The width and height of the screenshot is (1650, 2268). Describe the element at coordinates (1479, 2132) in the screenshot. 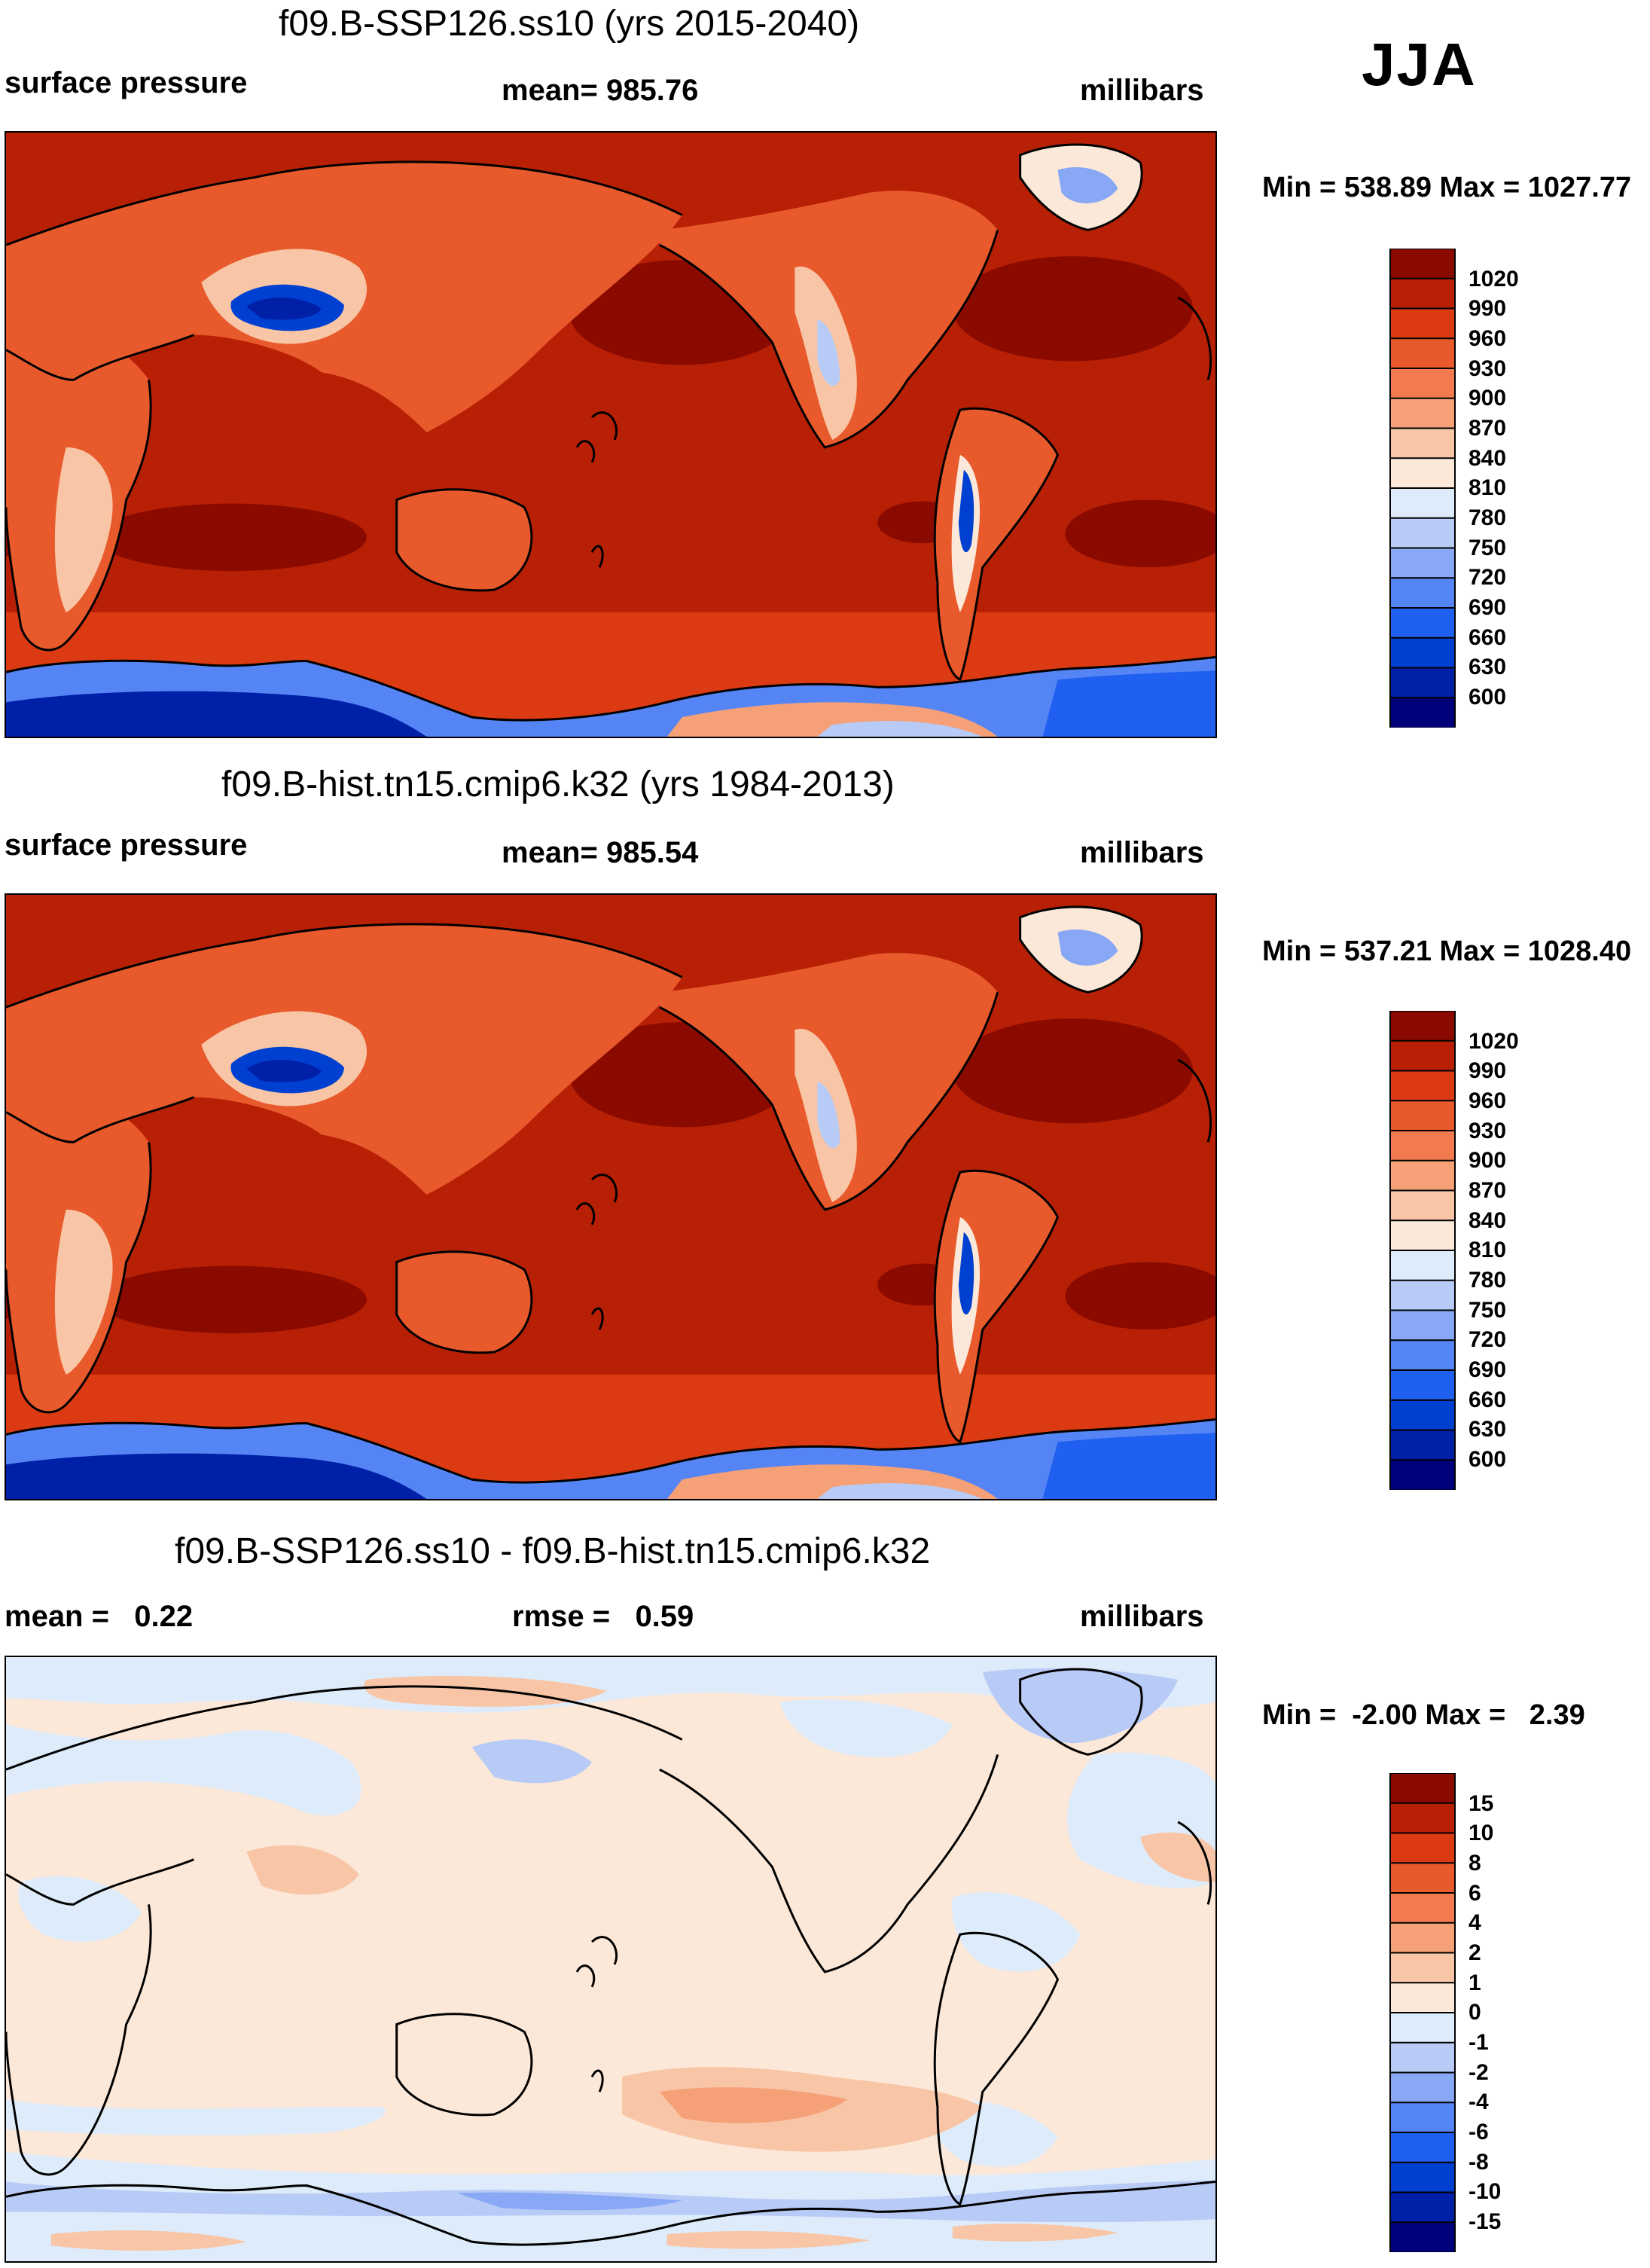

I see `panel-3-colorbar-tick: -6` at that location.